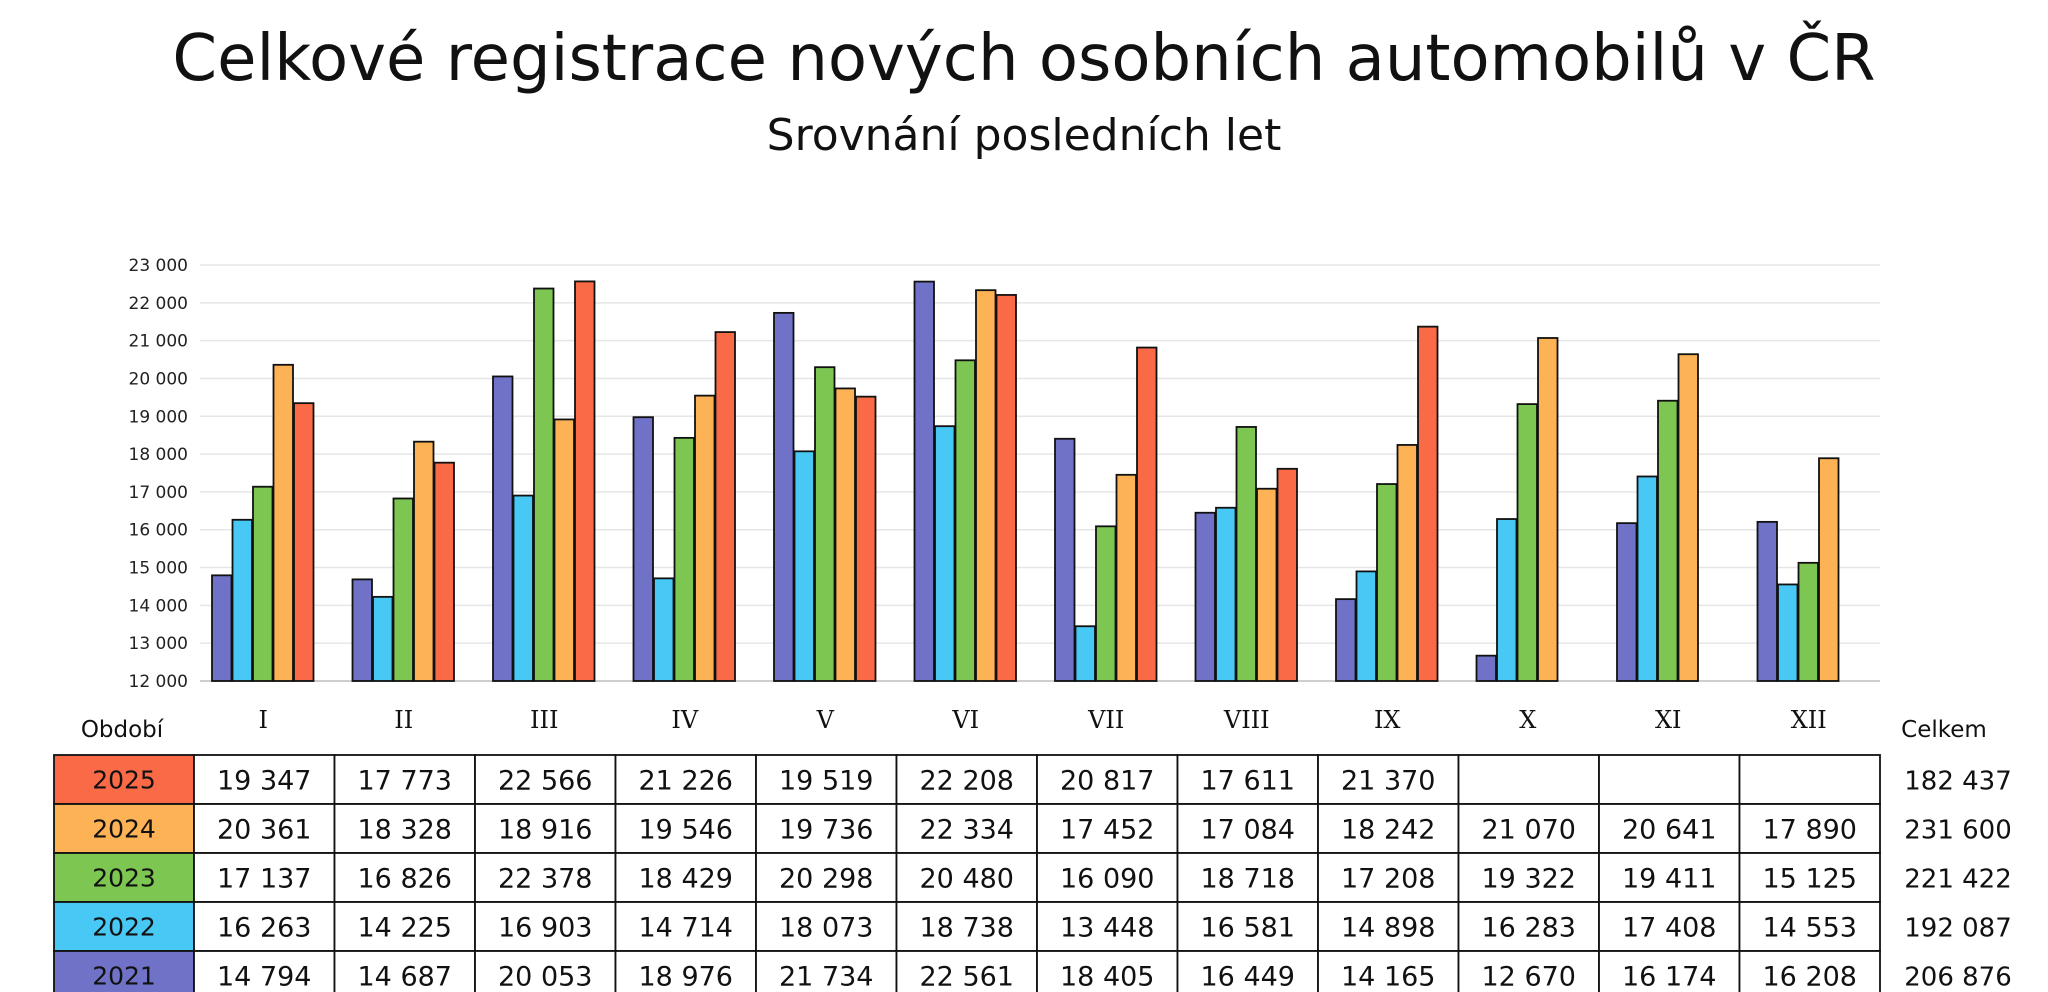 The width and height of the screenshot is (2048, 992). I want to click on bar-2023-XI, so click(1668, 540).